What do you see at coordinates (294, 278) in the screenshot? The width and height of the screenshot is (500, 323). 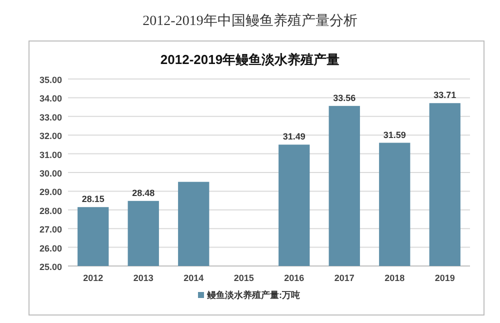 I see `x-tick-label: 2016` at bounding box center [294, 278].